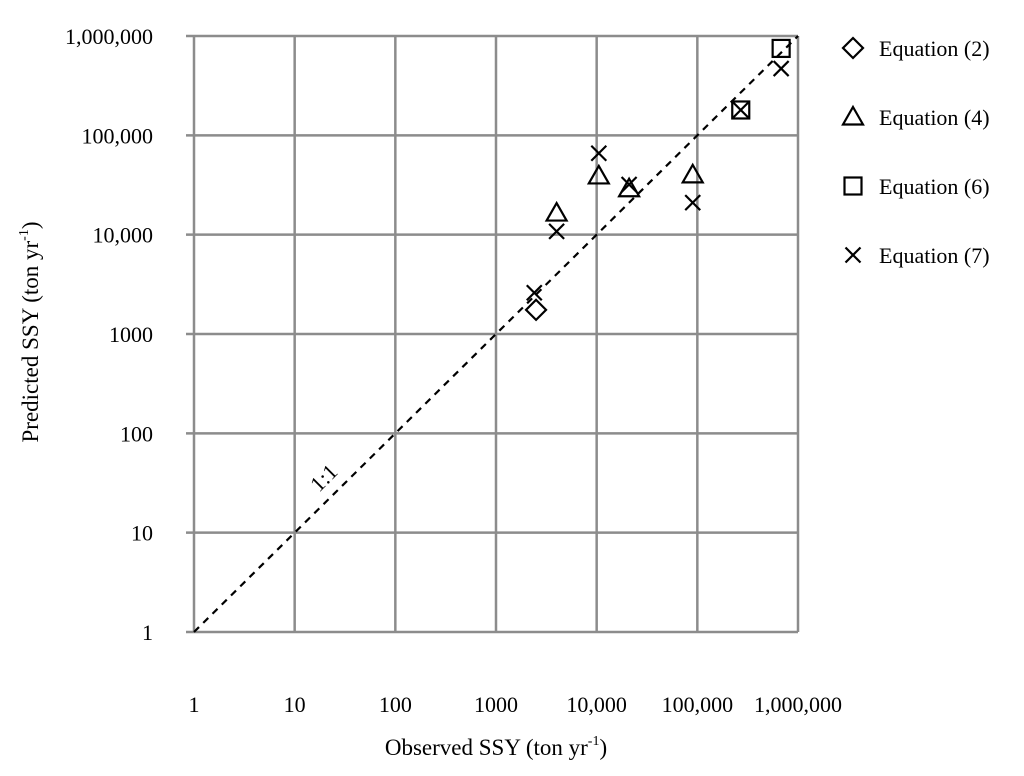  I want to click on legend-marker-diamond, so click(853, 48).